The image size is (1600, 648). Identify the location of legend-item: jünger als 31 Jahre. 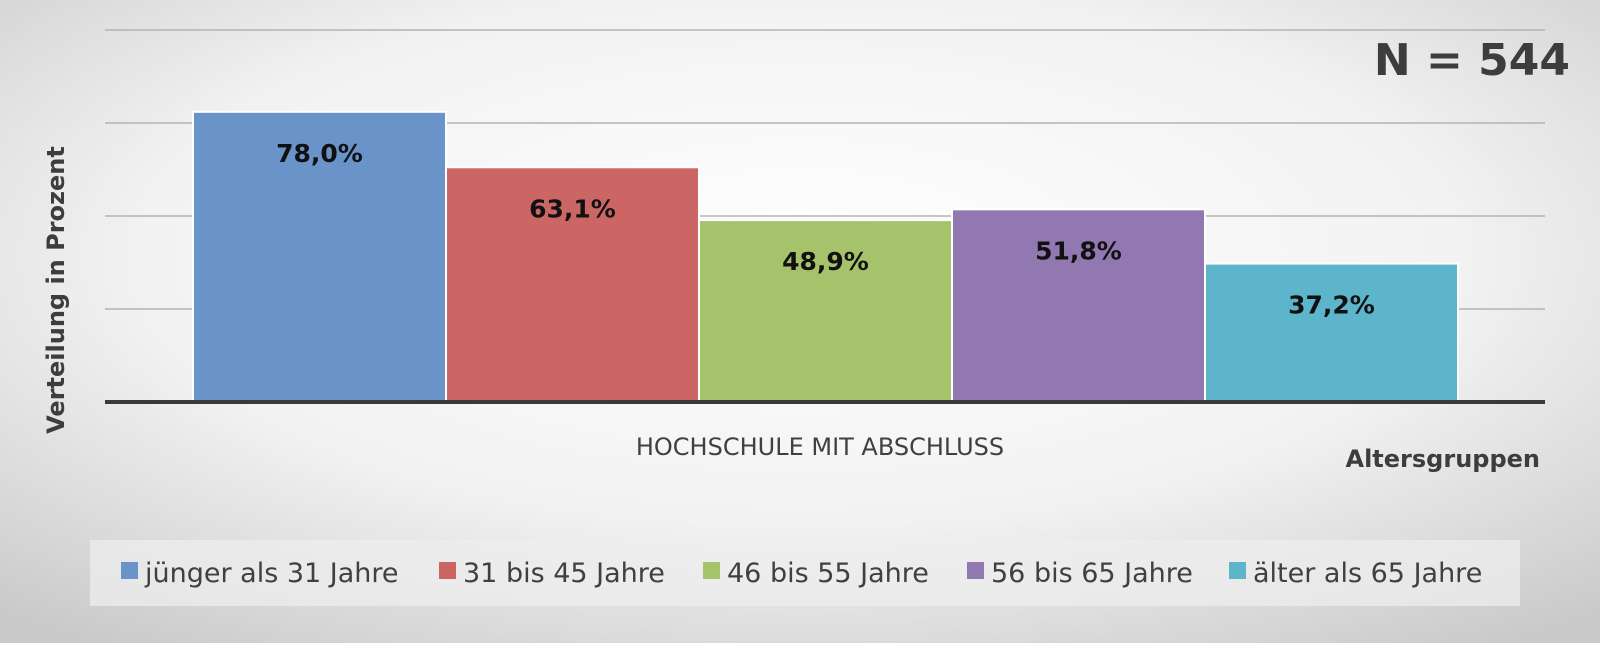
(260, 573).